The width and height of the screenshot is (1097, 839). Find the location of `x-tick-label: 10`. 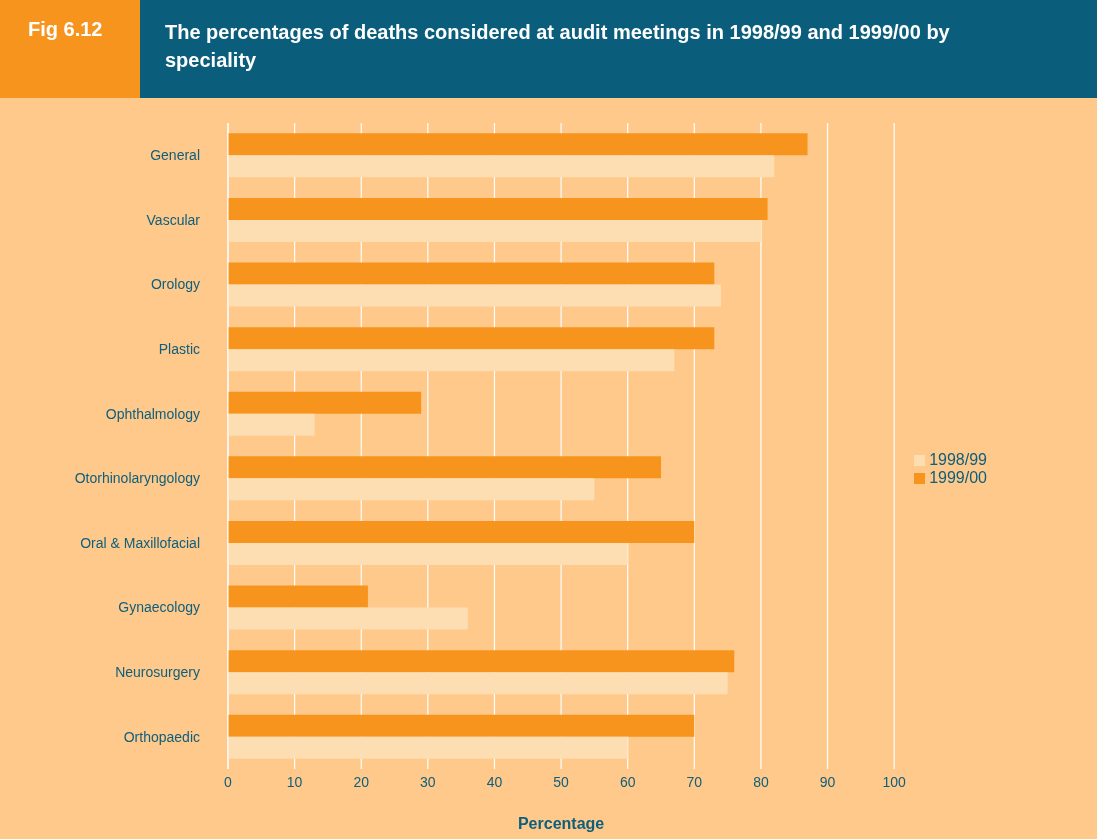

x-tick-label: 10 is located at coordinates (294, 781).